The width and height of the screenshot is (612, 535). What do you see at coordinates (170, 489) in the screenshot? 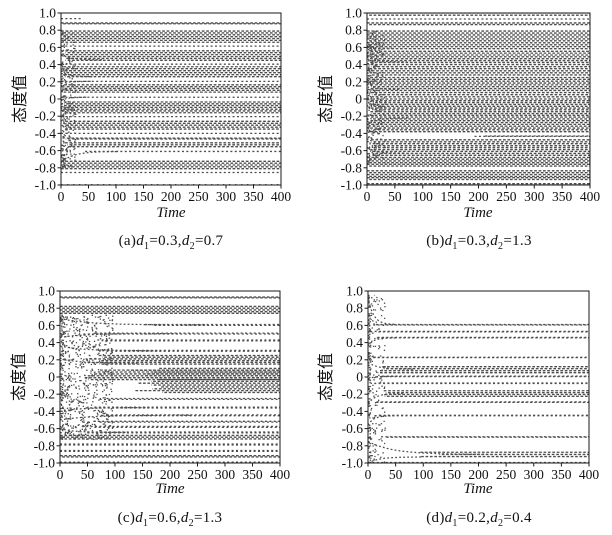
I see `panel-c-x-axis-label: Time` at bounding box center [170, 489].